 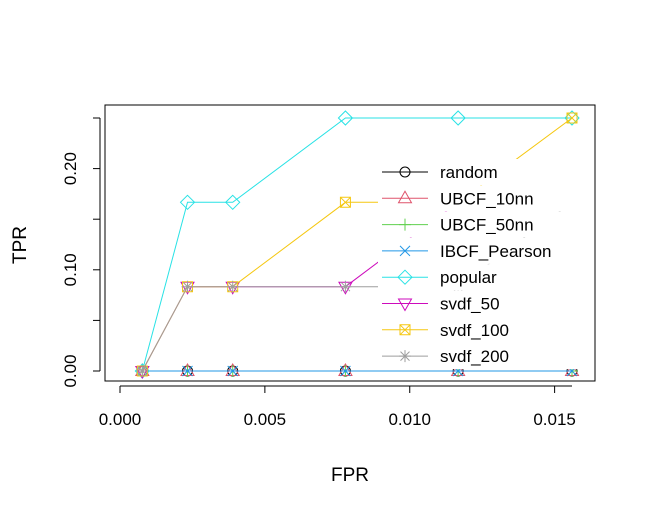 I want to click on legend-item: UBCF_10nn, so click(x=485, y=198).